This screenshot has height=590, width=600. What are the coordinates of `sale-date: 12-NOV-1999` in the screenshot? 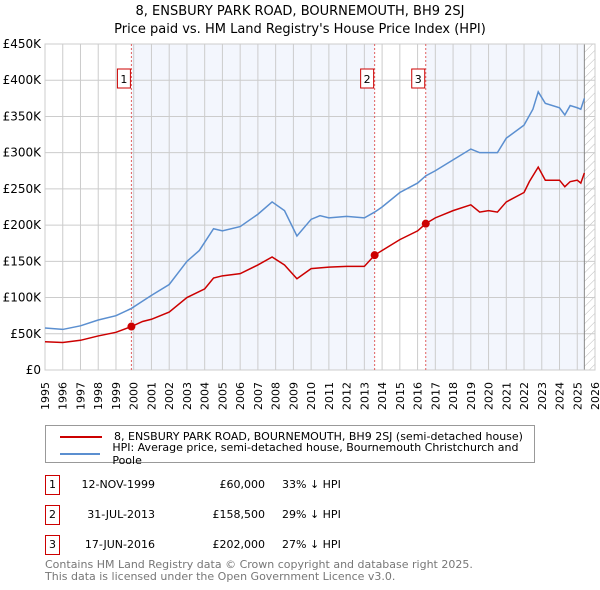 It's located at (118, 484).